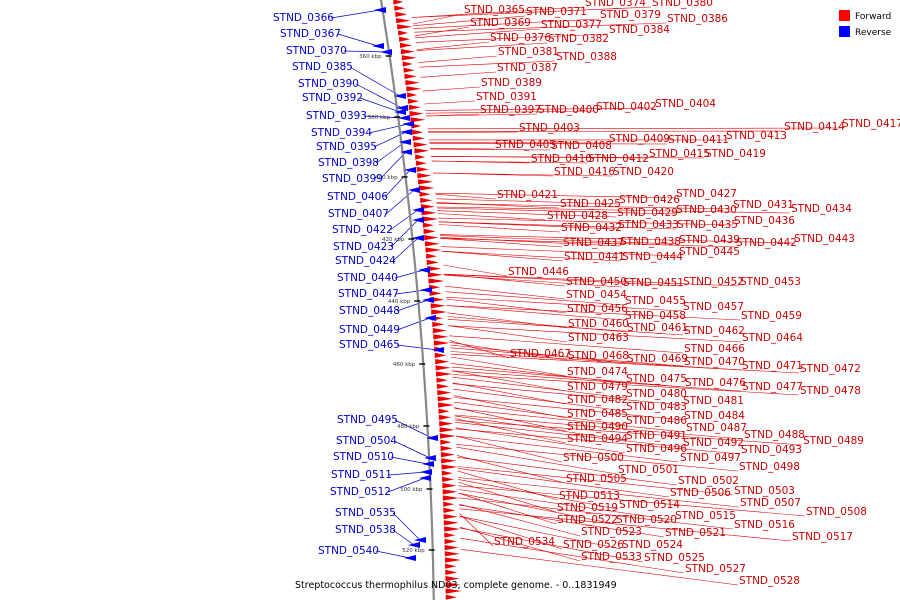 This screenshot has width=900, height=600. What do you see at coordinates (370, 57) in the screenshot?
I see `tick-label: 360 kbp` at bounding box center [370, 57].